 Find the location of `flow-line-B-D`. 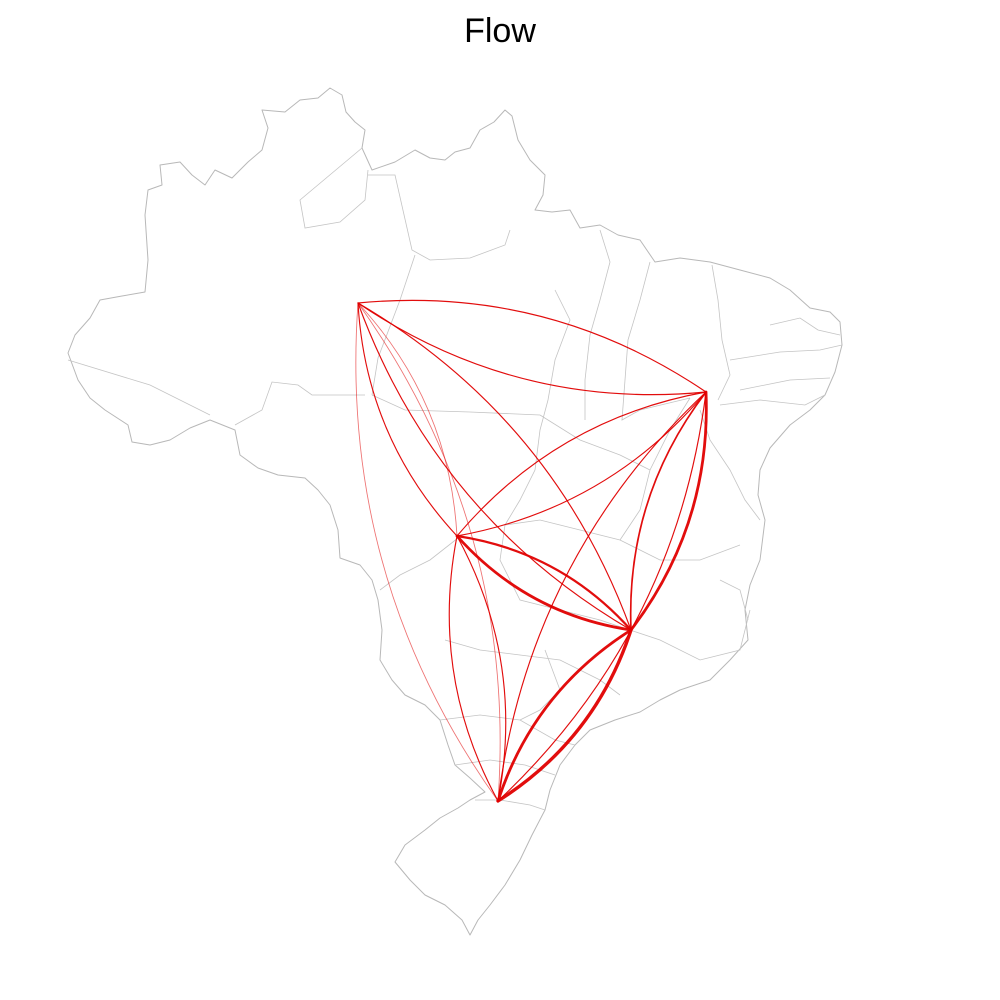

flow-line-B-D is located at coordinates (668, 511).